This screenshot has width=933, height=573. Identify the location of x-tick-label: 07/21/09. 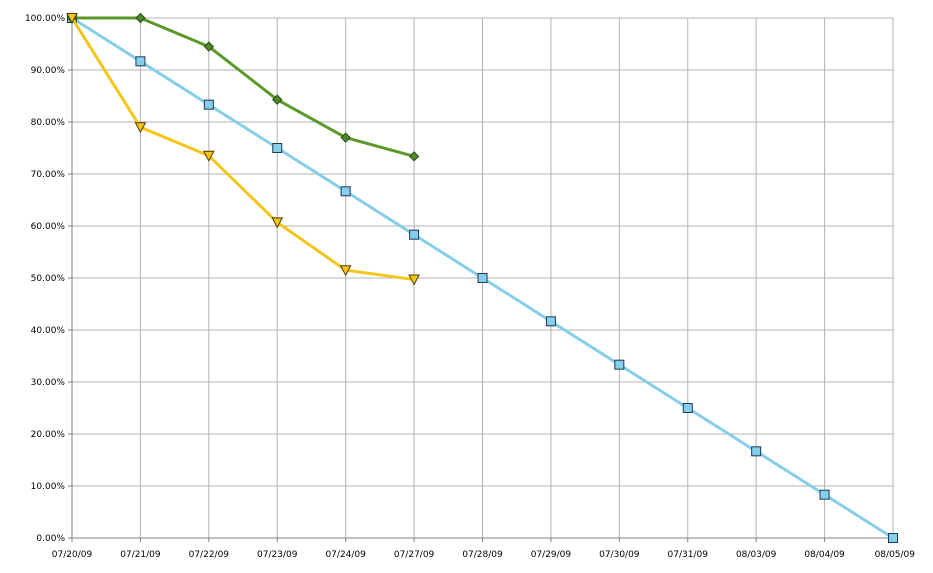
(140, 555).